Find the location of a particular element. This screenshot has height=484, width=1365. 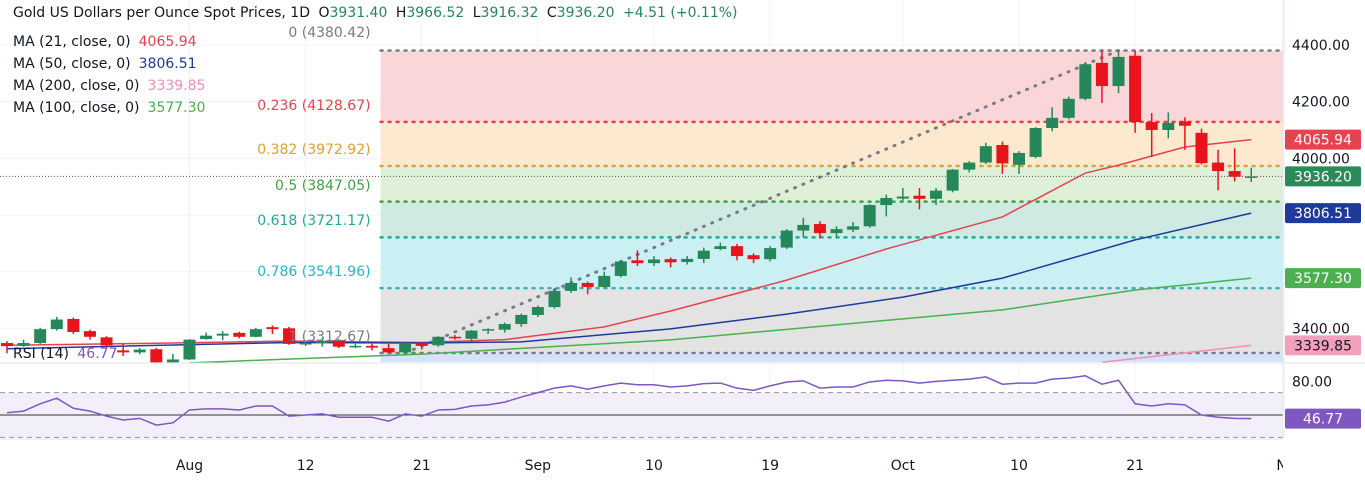

y-tick-label: 4400.00 is located at coordinates (1321, 46).